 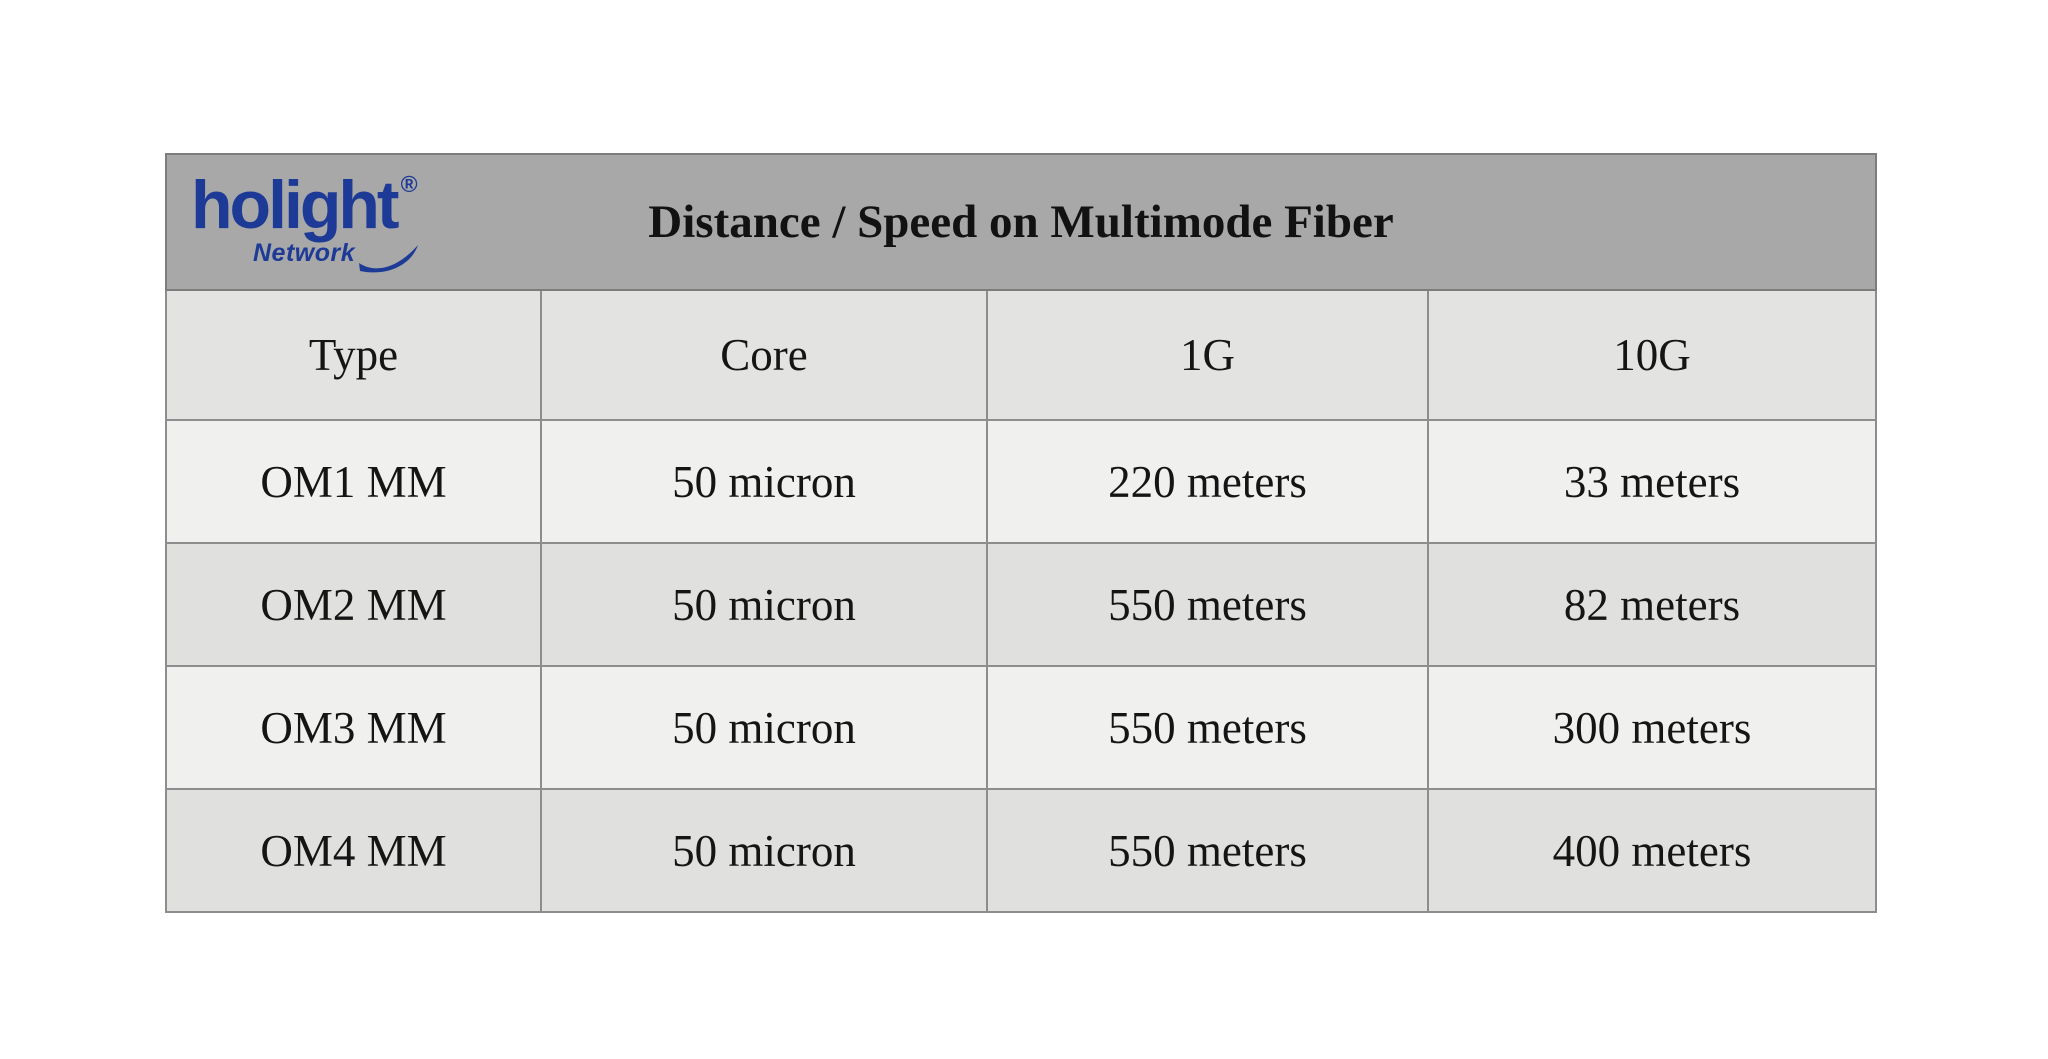 I want to click on table-row: OM2 MM 50 micron 550 meters 82 meters, so click(x=1021, y=604).